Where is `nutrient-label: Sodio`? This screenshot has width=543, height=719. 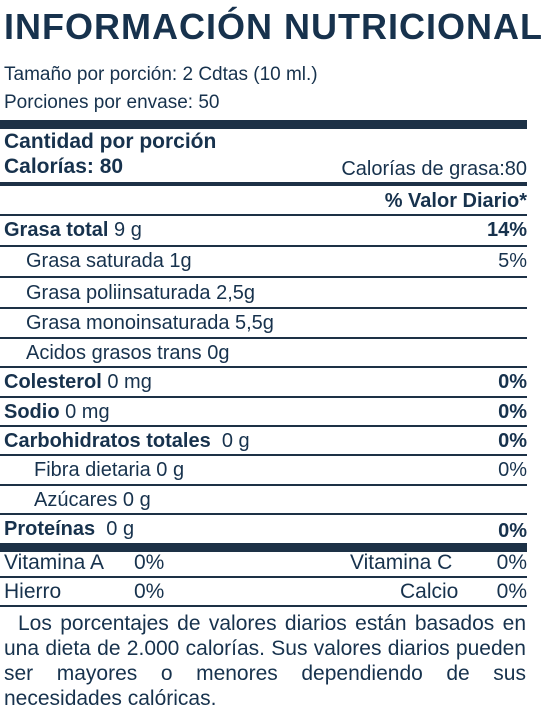 nutrient-label: Sodio is located at coordinates (32, 412).